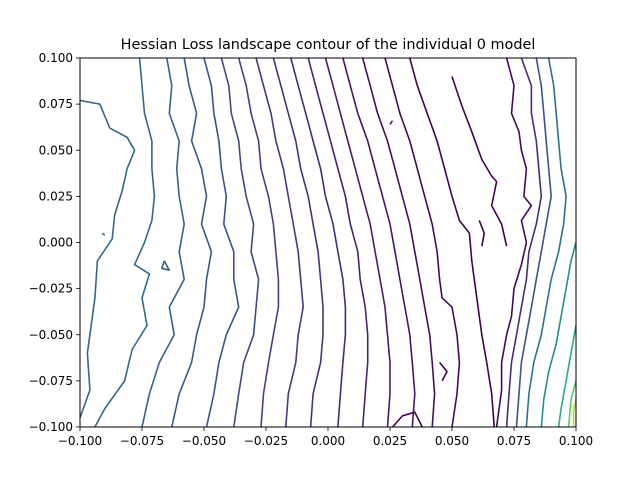 This screenshot has width=640, height=480. What do you see at coordinates (51, 427) in the screenshot?
I see `y-tick-label: −0.100` at bounding box center [51, 427].